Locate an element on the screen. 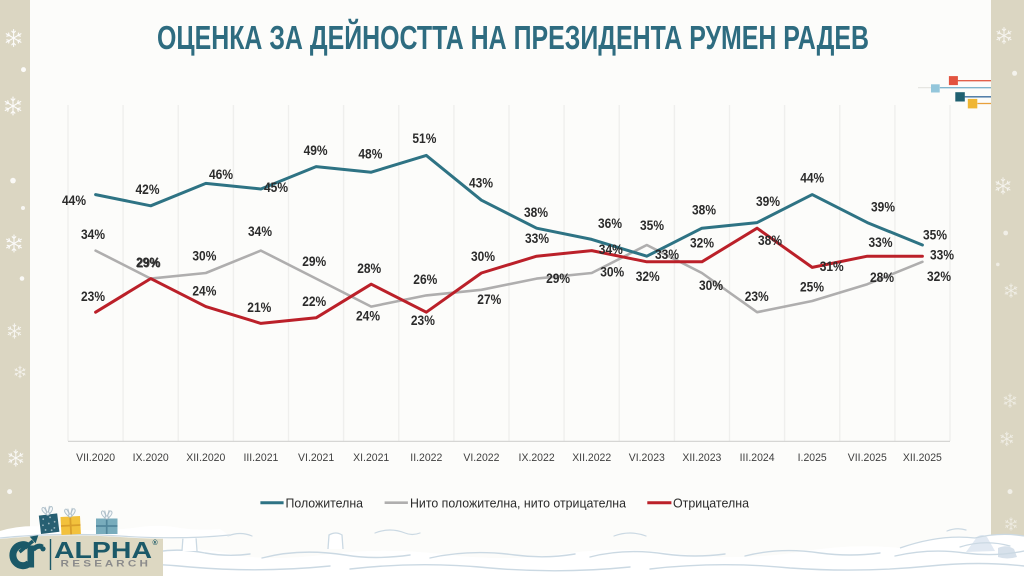  svg-text: 46% is located at coordinates (221, 174).